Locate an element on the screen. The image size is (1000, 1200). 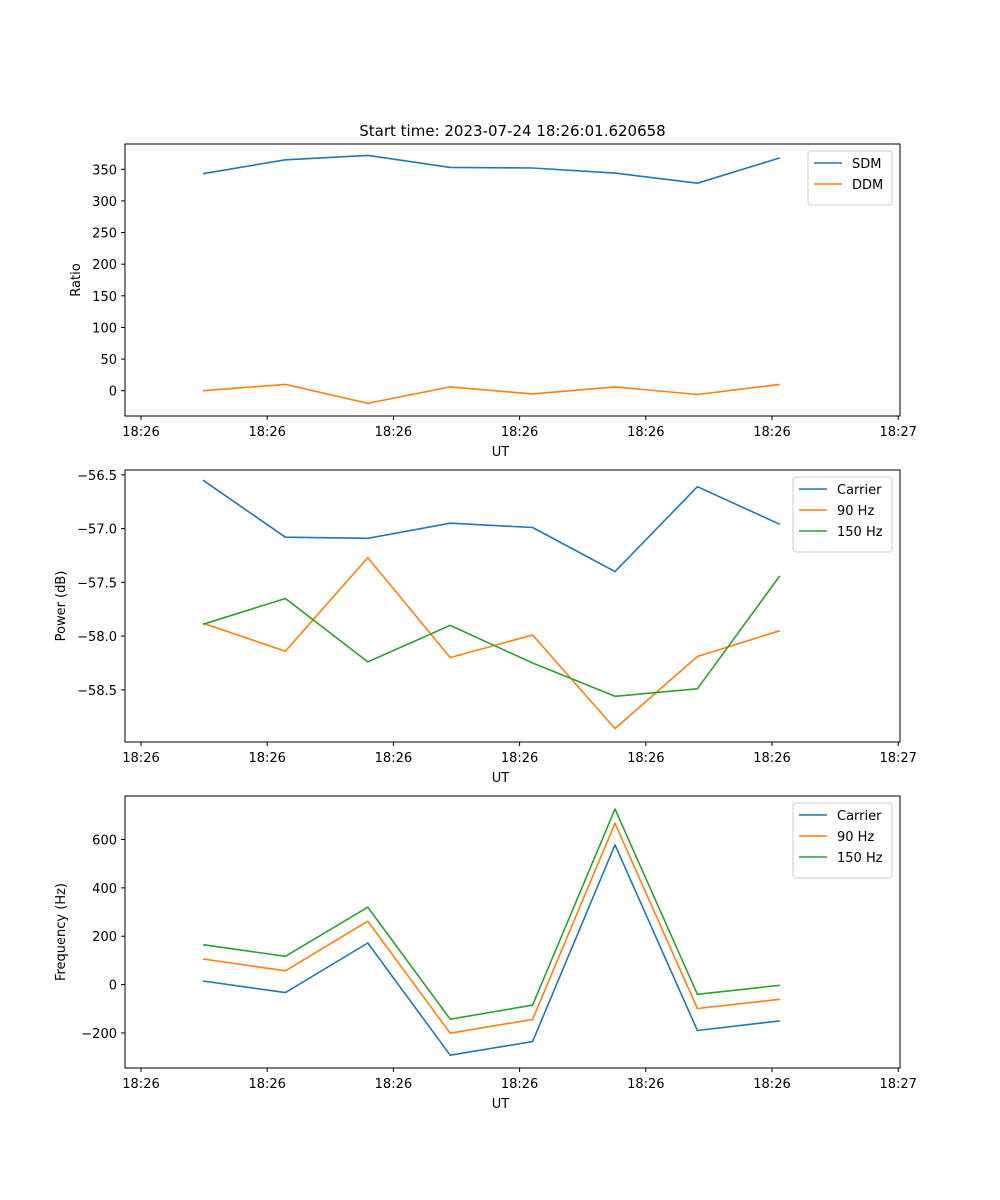
series-line-sdm is located at coordinates (491, 169).